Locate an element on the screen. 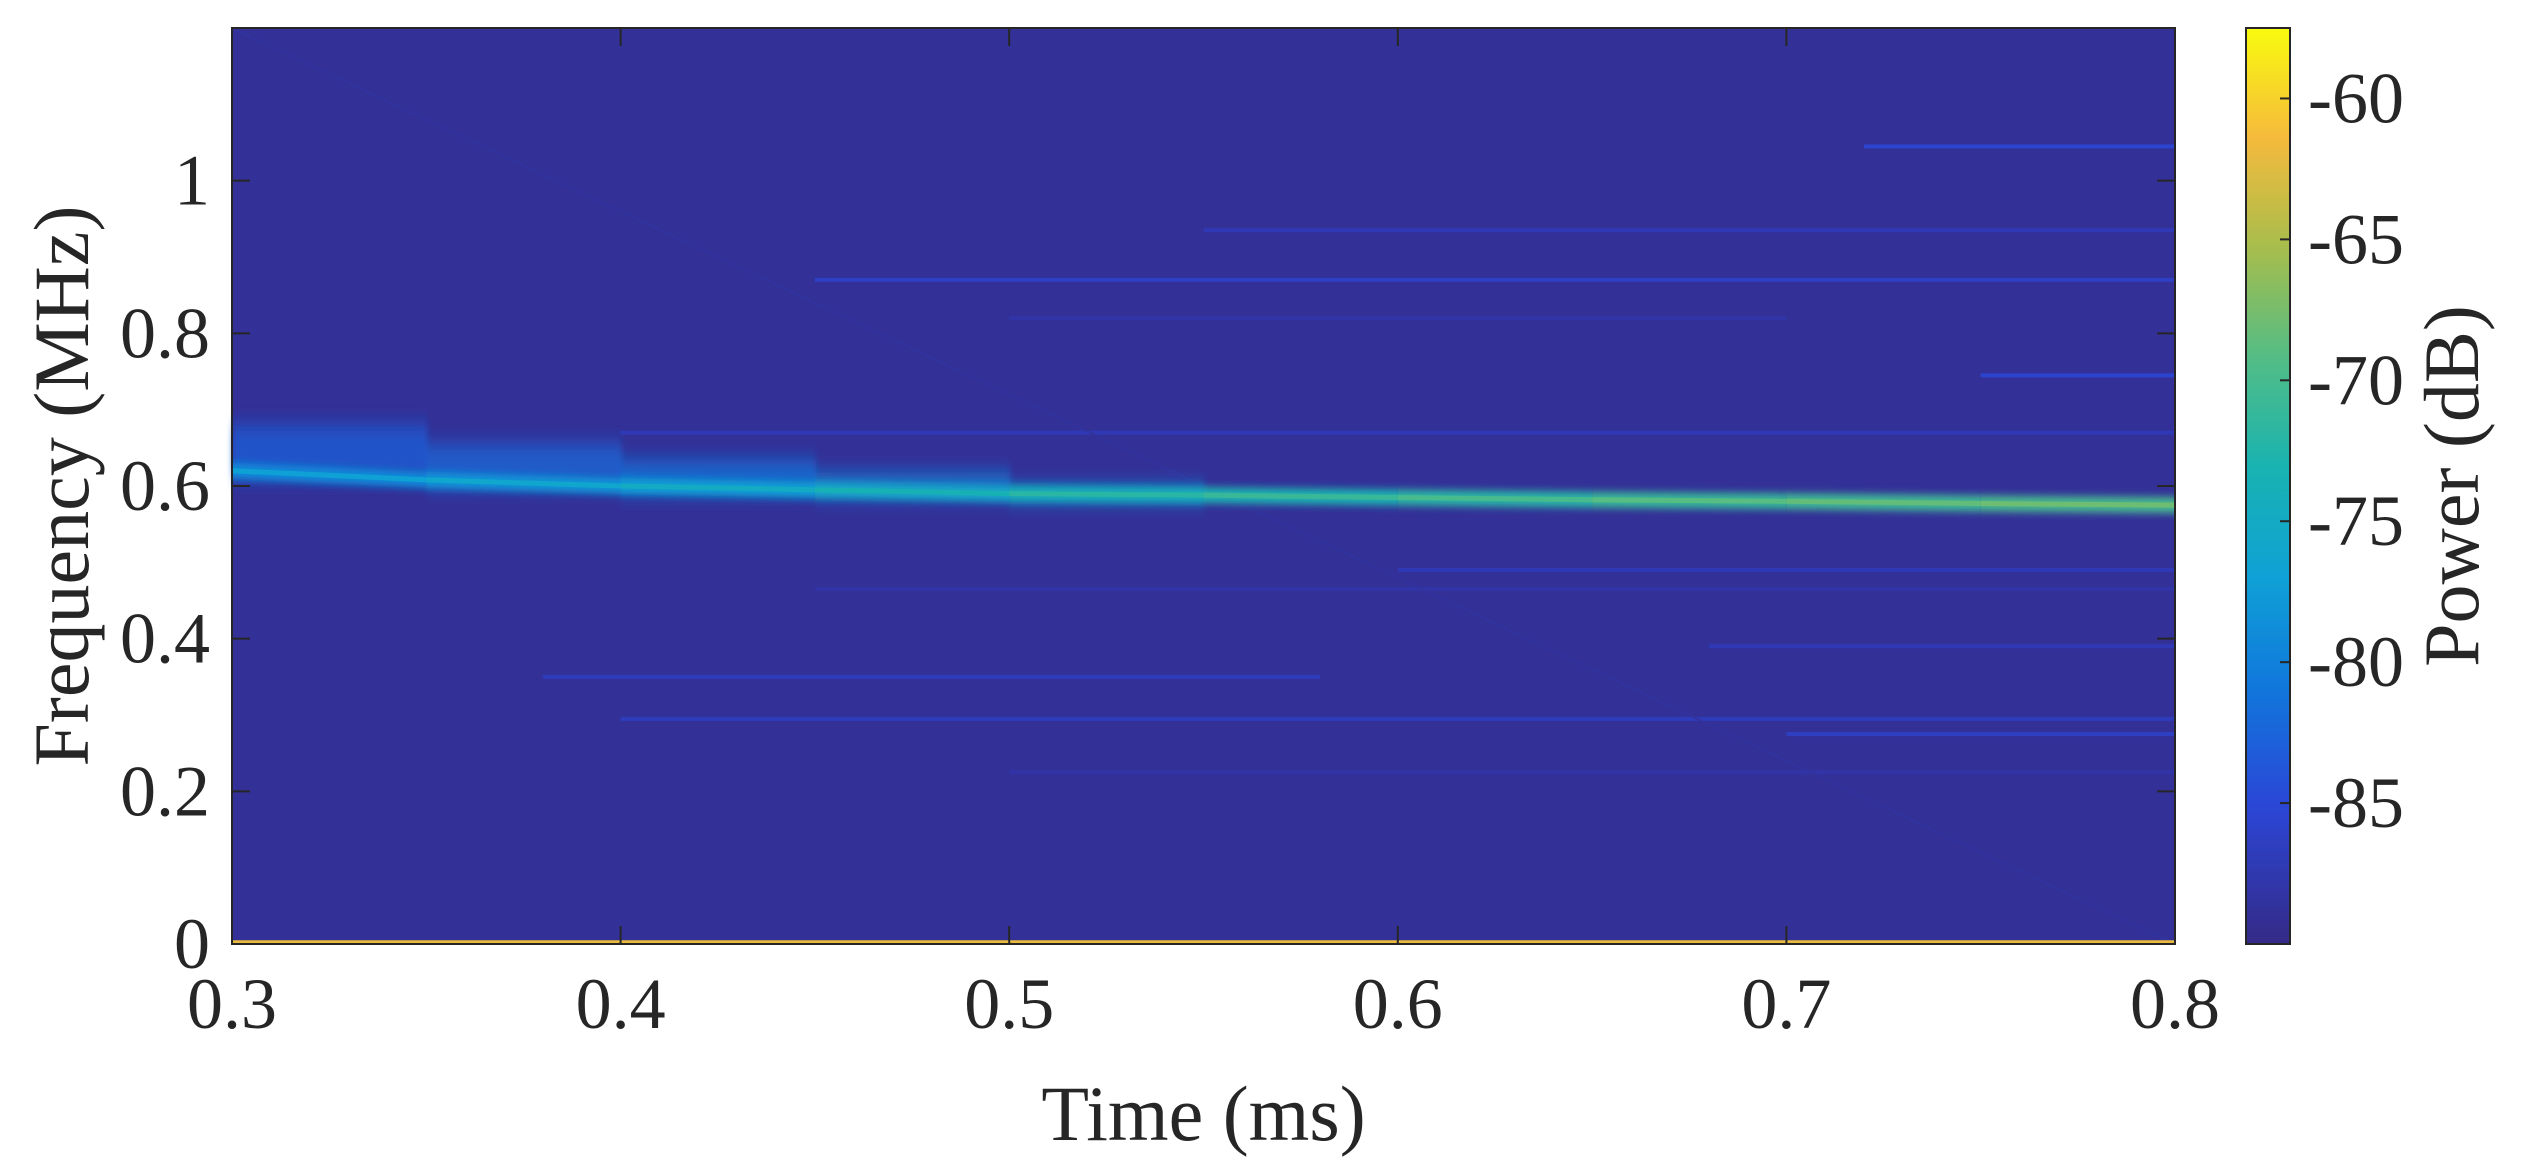  colorbar: -60 -65 -70 -75 -80 -85 is located at coordinates (2324, 486).